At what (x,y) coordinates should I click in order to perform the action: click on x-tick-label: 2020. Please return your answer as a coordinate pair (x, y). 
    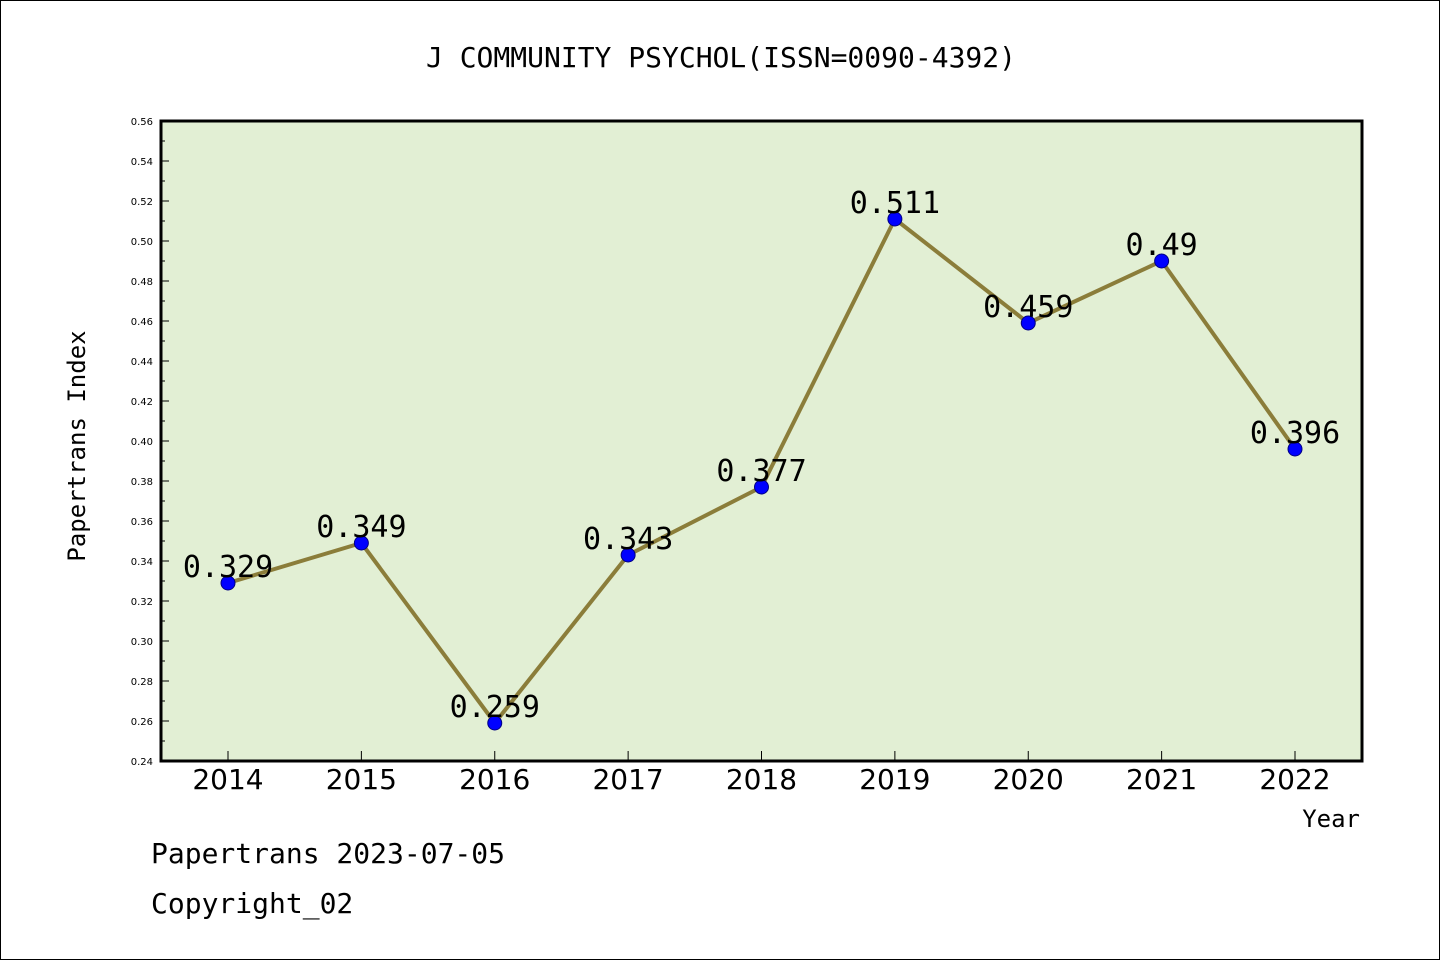
    Looking at the image, I should click on (1028, 779).